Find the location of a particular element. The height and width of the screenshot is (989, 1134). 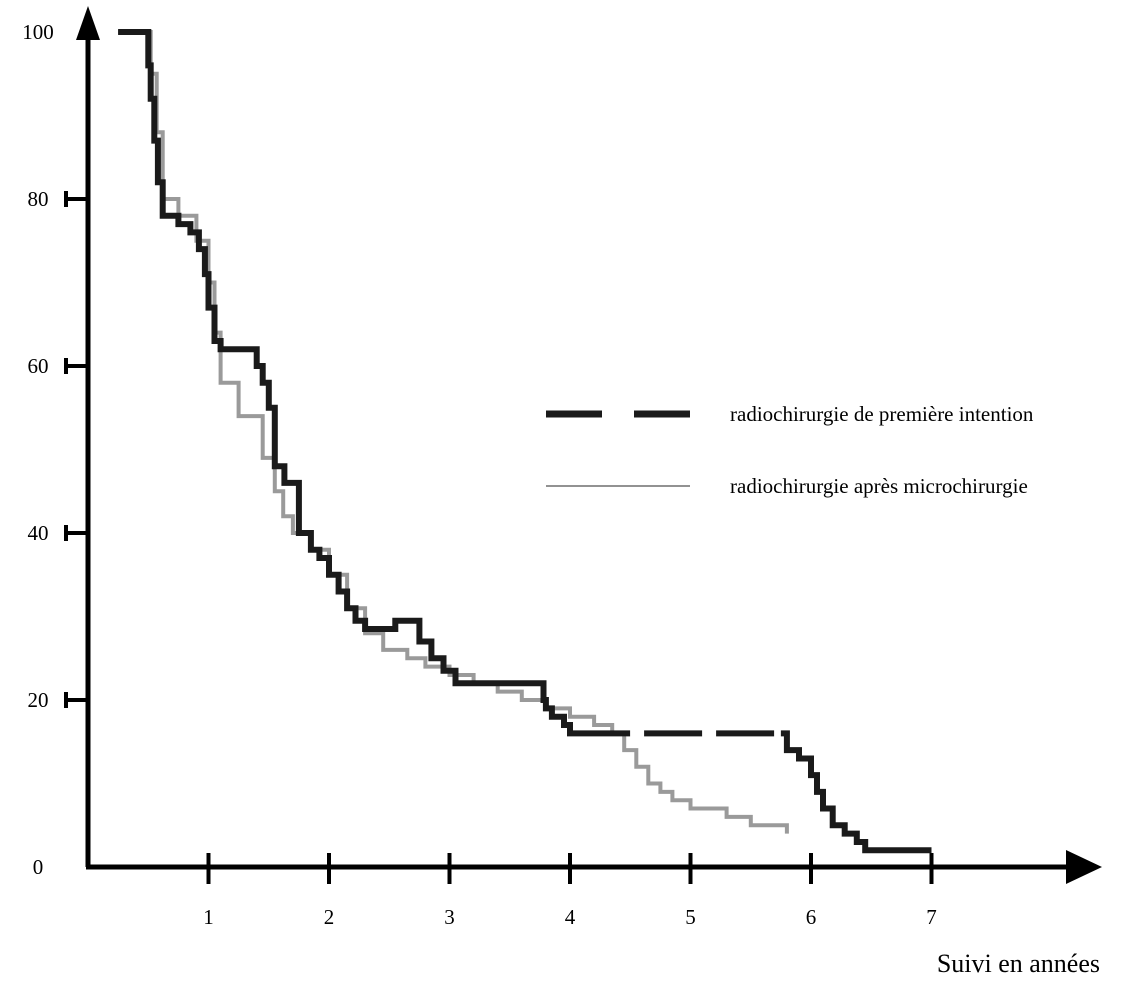

legend-label-primary: radiochirurgie de première intention is located at coordinates (882, 414).